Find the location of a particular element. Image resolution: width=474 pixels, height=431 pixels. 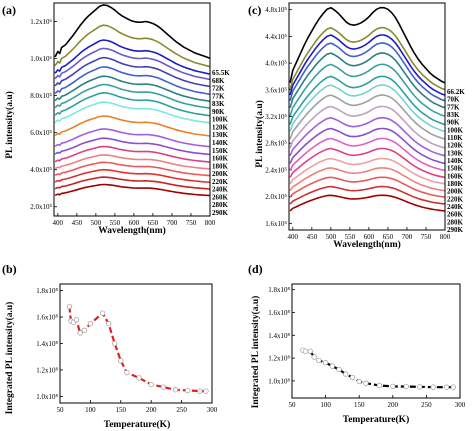

panel-d-x-tick-label: 300 is located at coordinates (460, 405).